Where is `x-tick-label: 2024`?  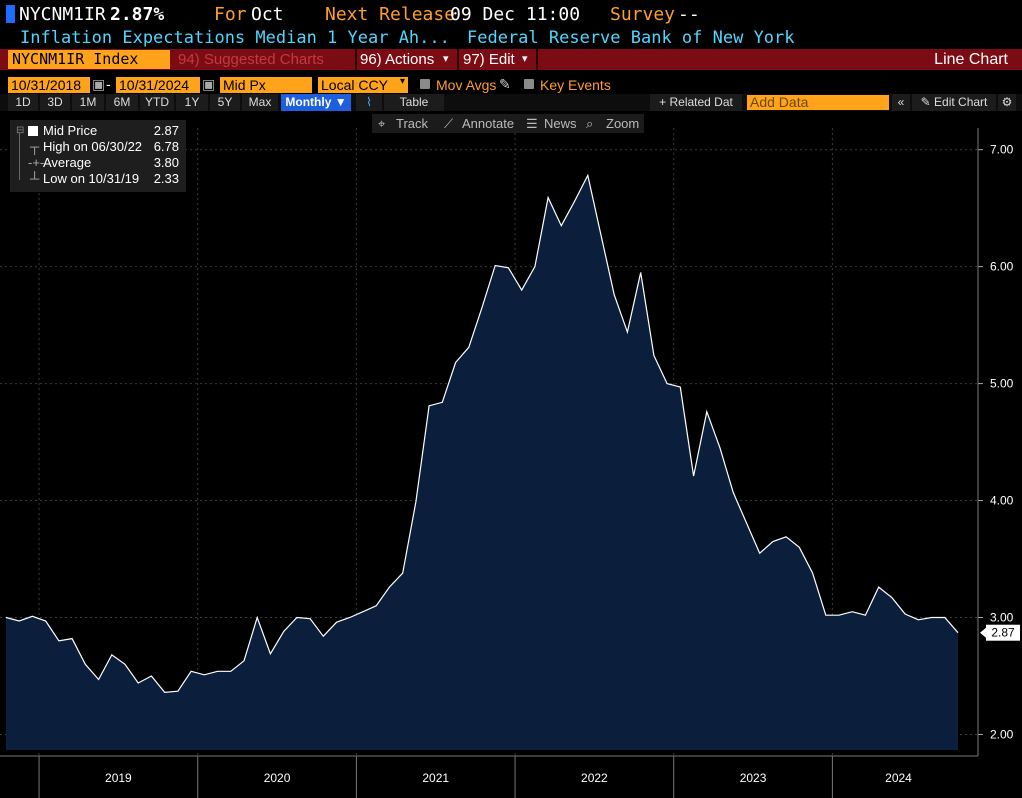
x-tick-label: 2024 is located at coordinates (898, 778).